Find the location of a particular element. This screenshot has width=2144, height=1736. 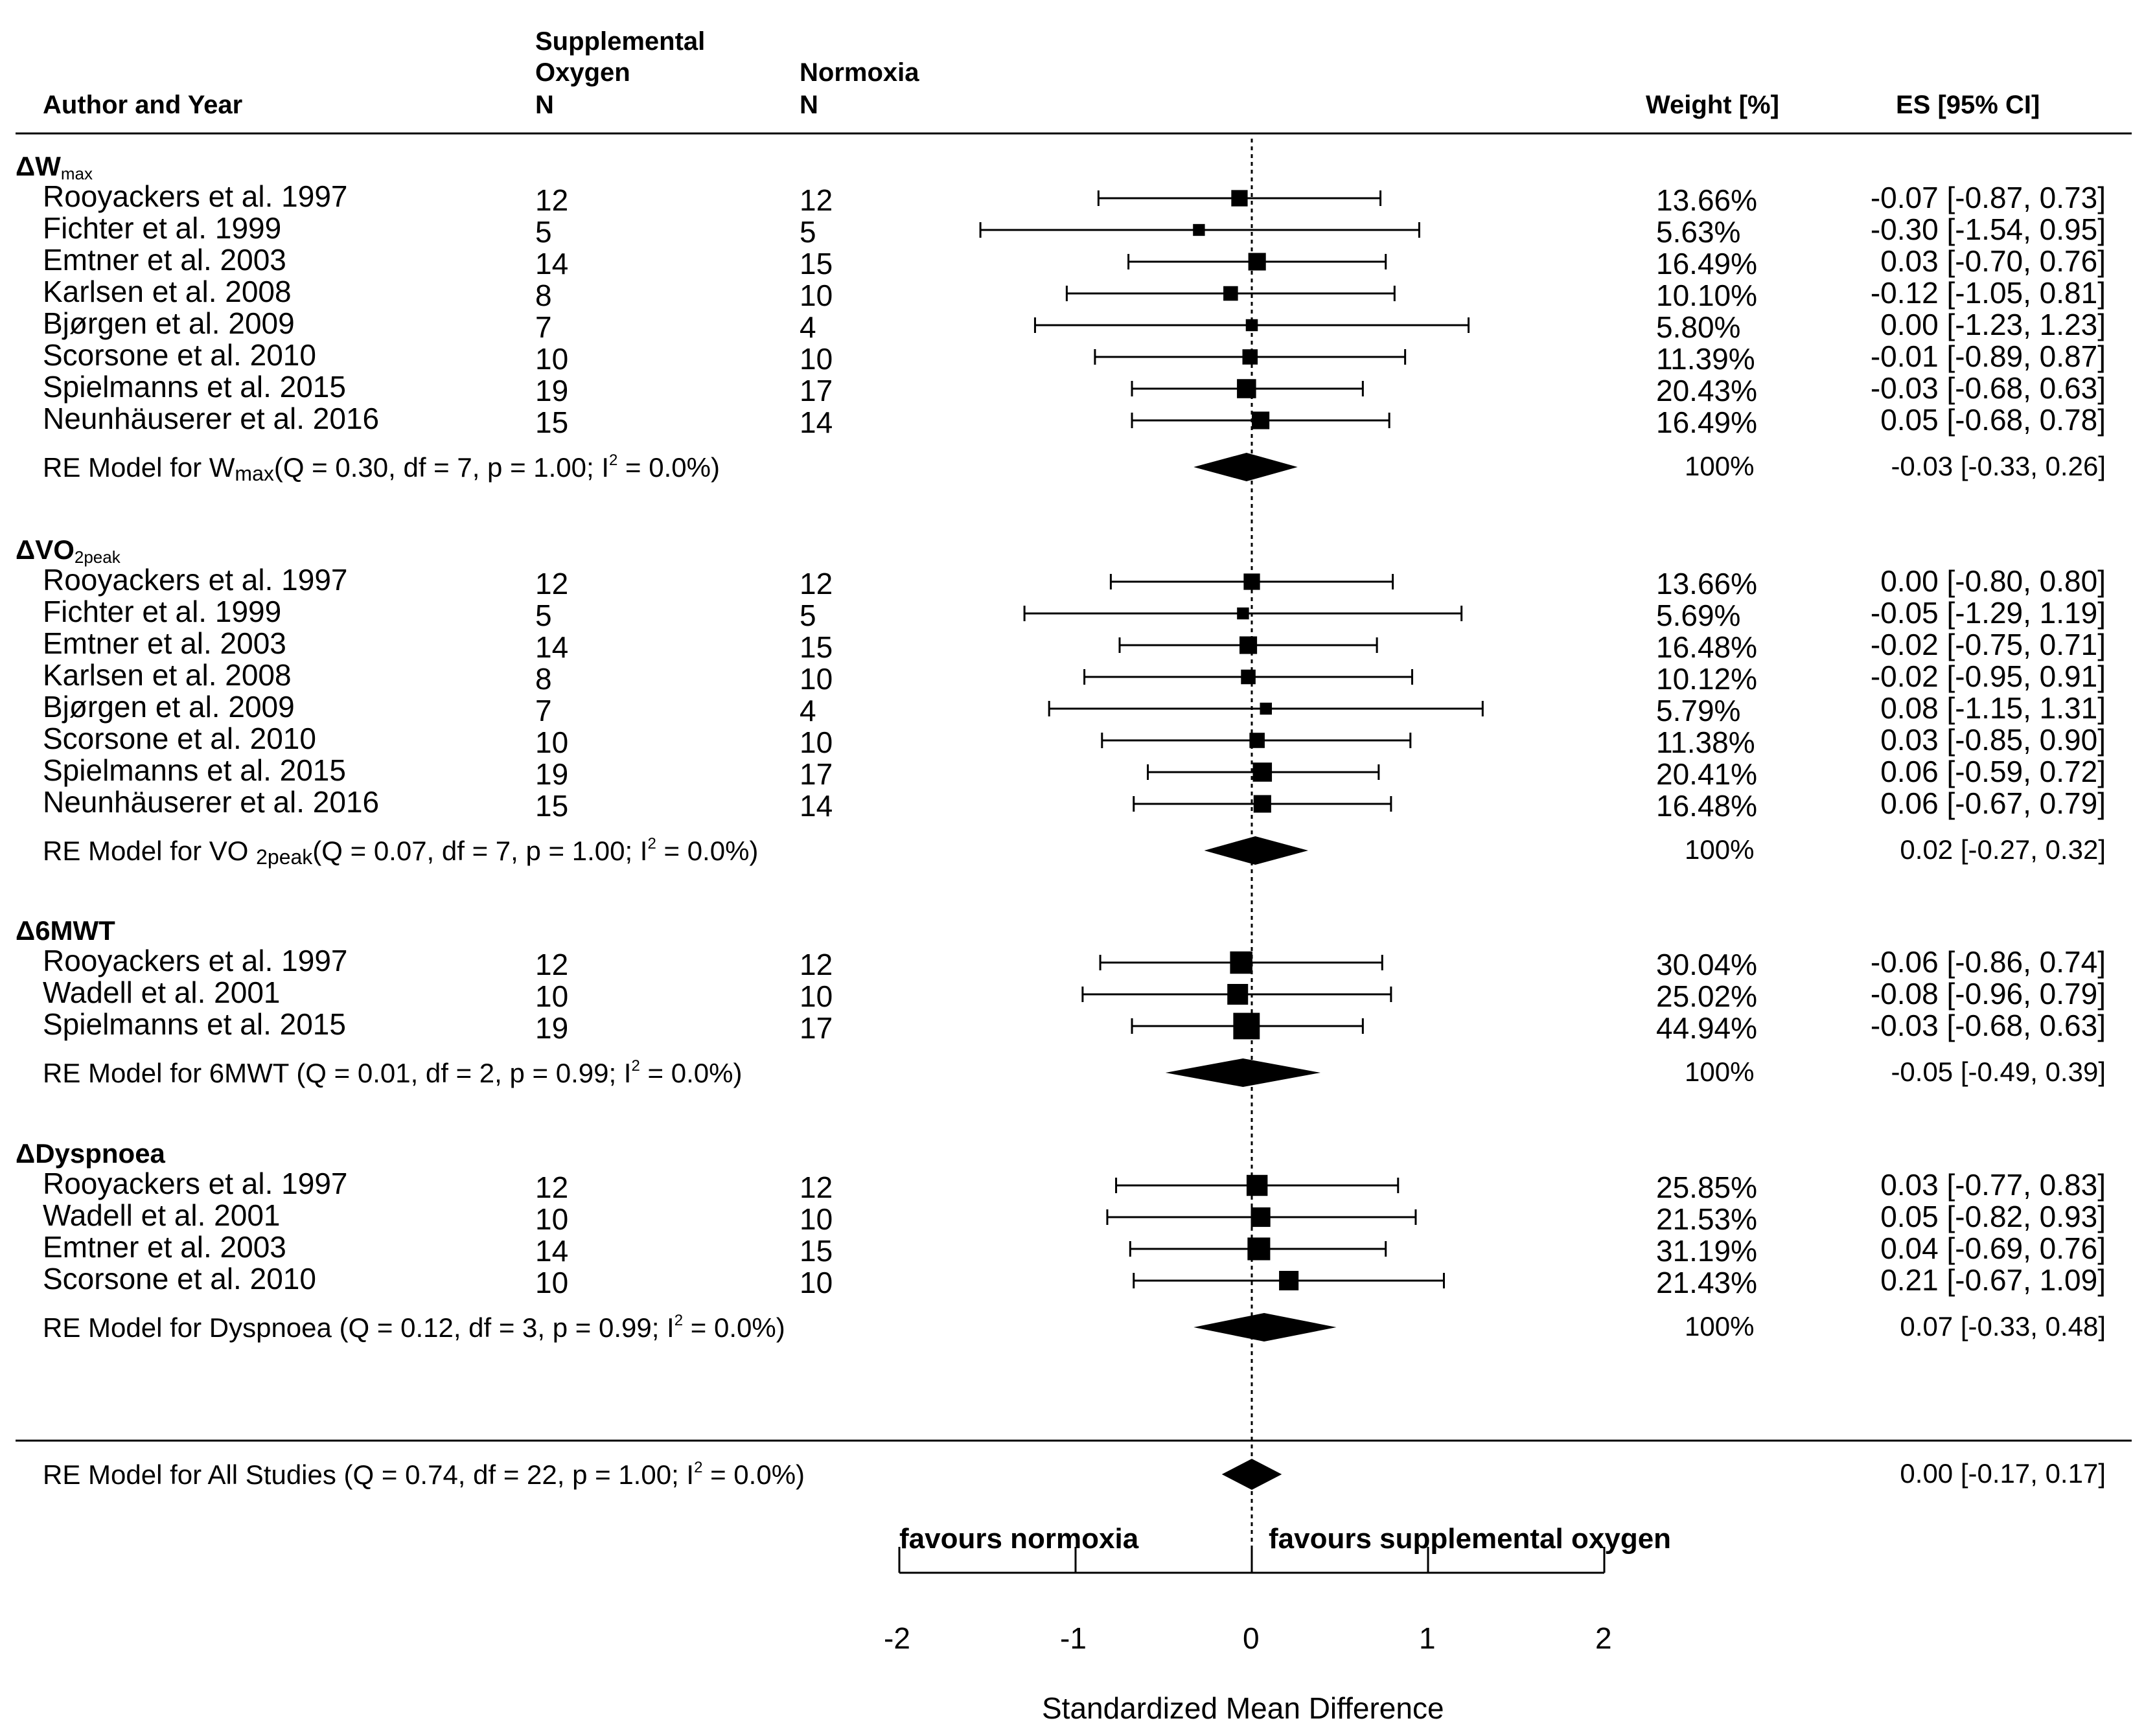

header-normoxia: Normoxia is located at coordinates (859, 72).